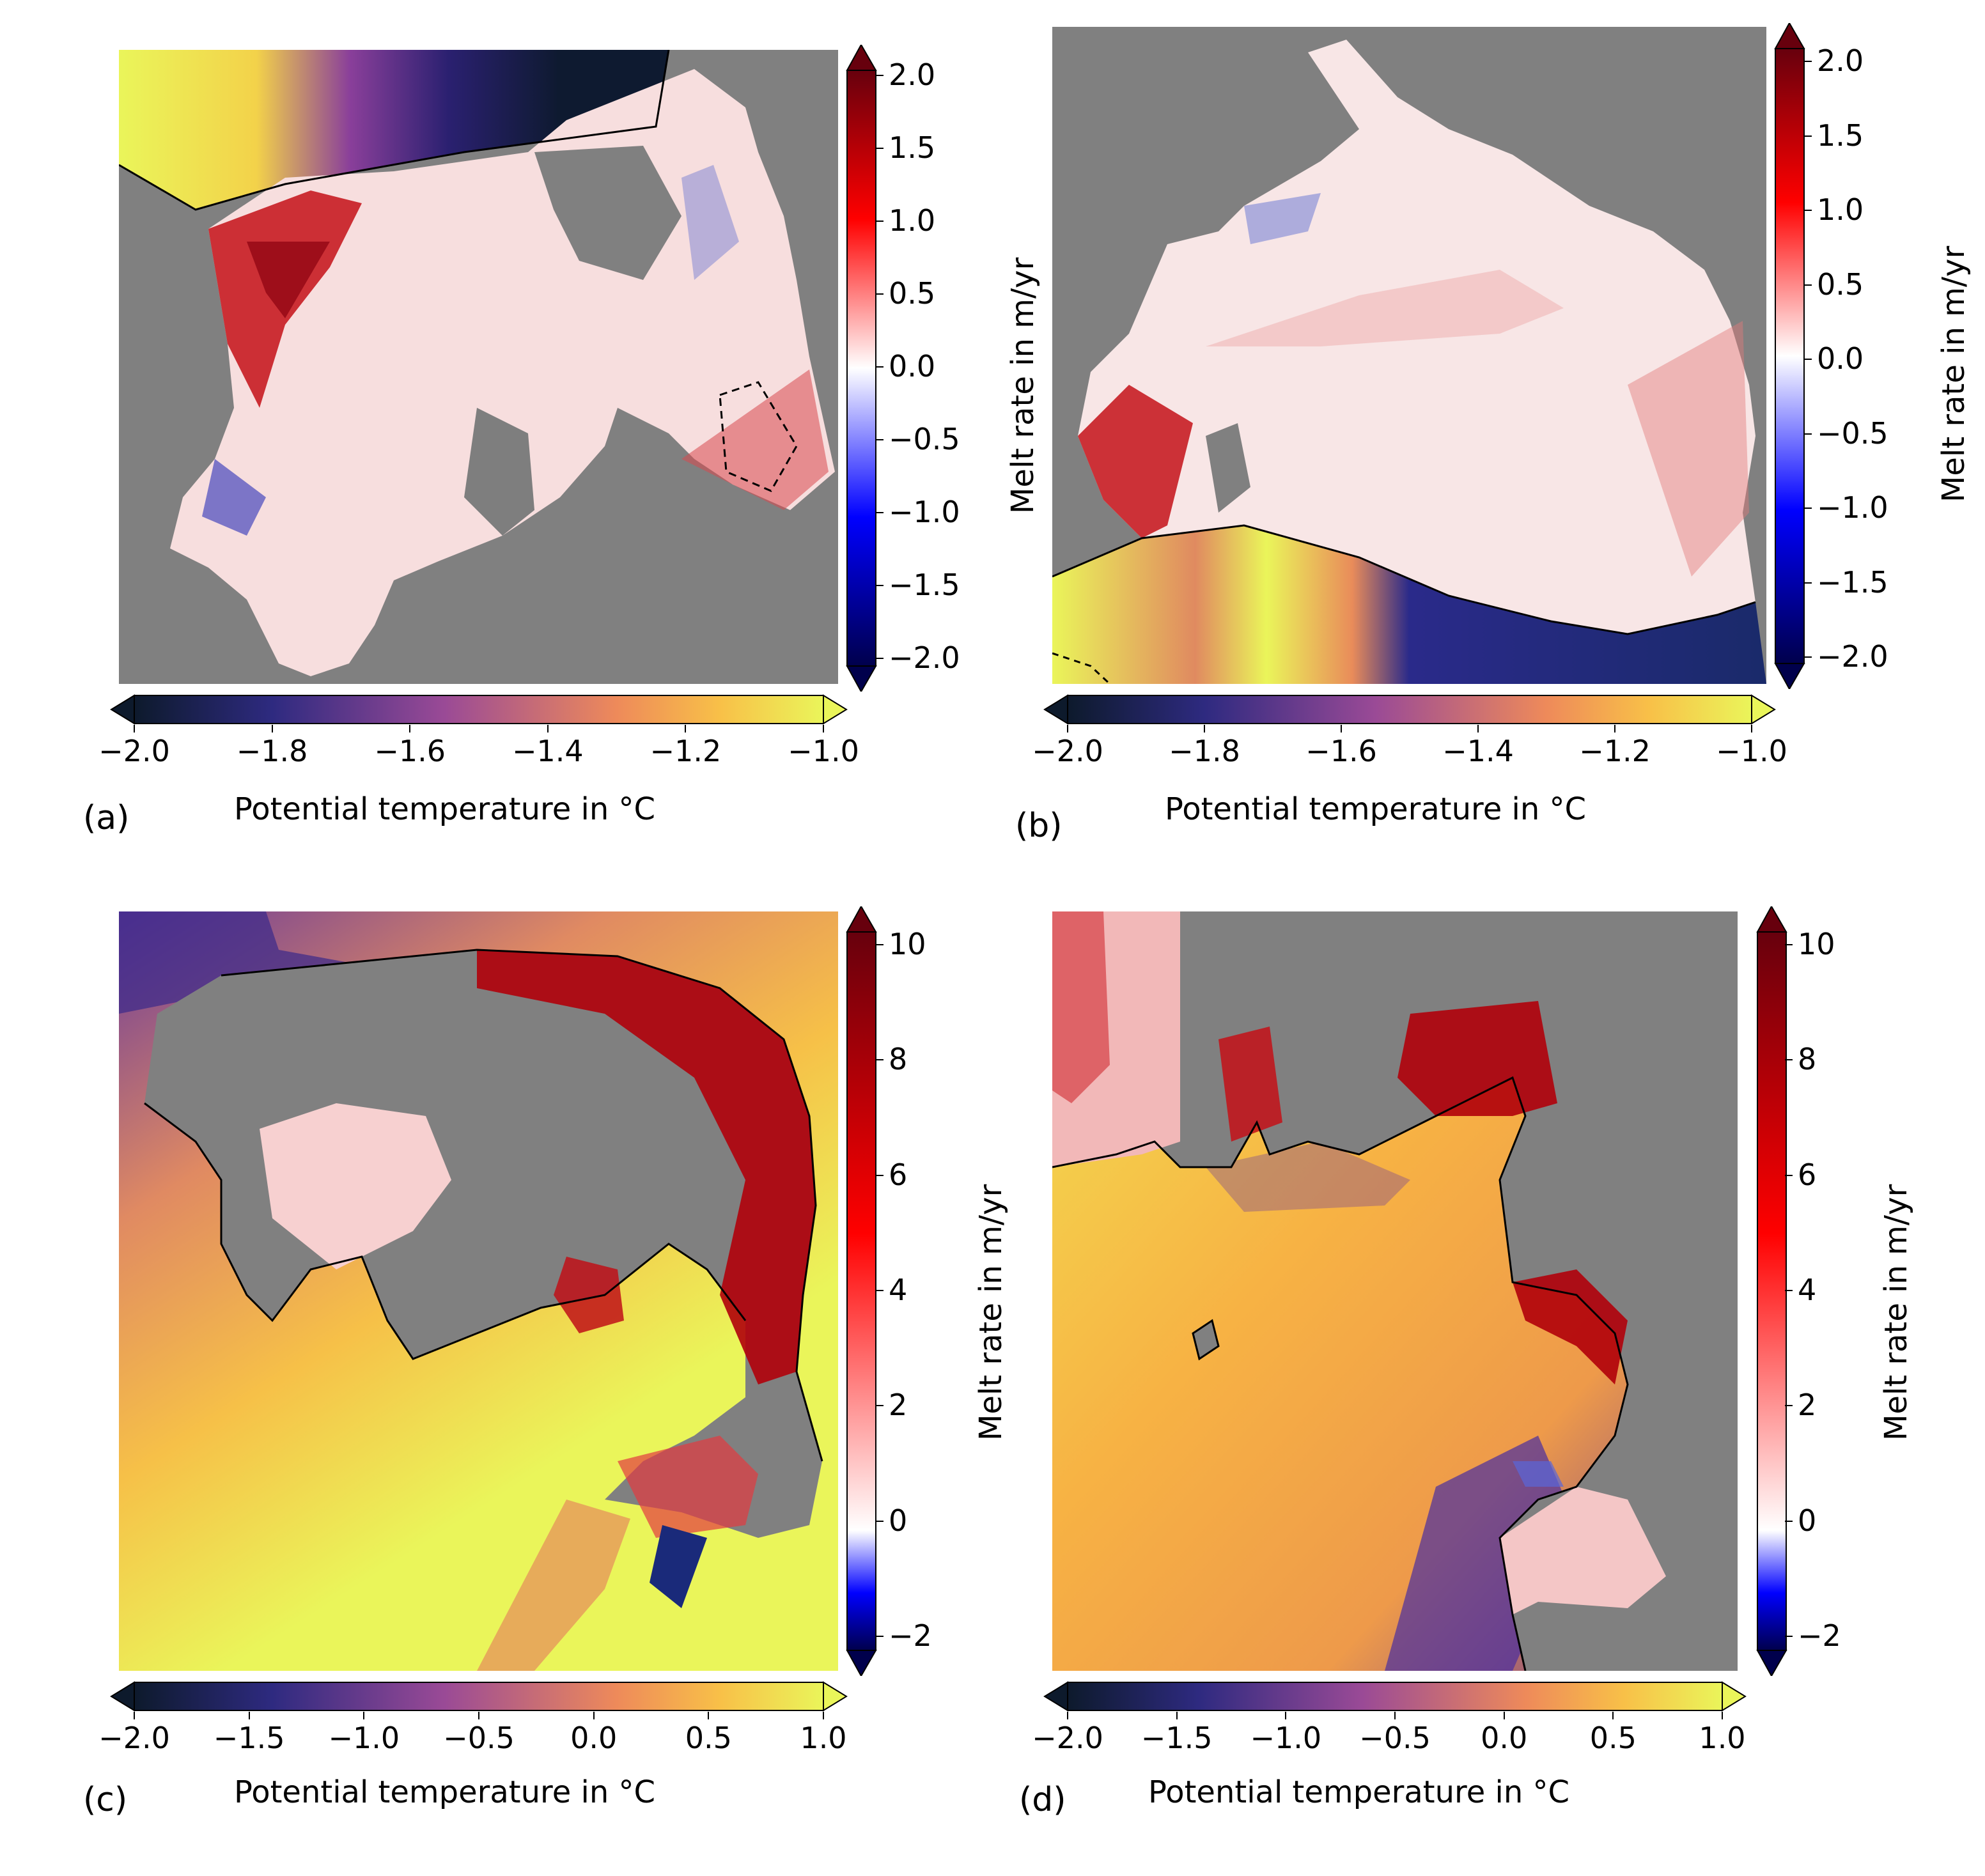 Image resolution: width=1985 pixels, height=1876 pixels. Describe the element at coordinates (483, 1244) in the screenshot. I see `ice-shelf-c` at that location.